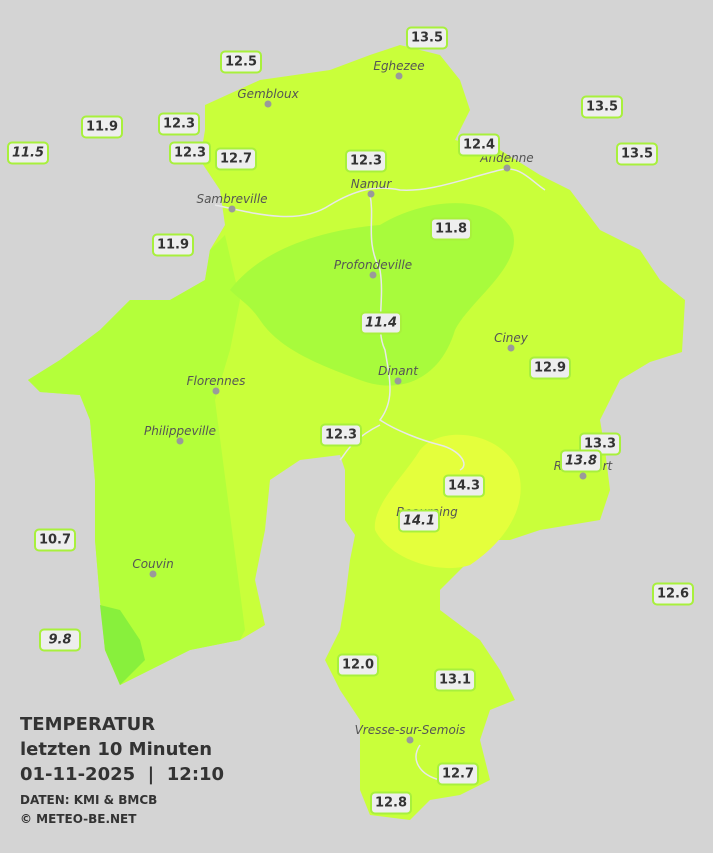  I want to click on source: DATEN: KMI & BMCB, so click(88, 800).